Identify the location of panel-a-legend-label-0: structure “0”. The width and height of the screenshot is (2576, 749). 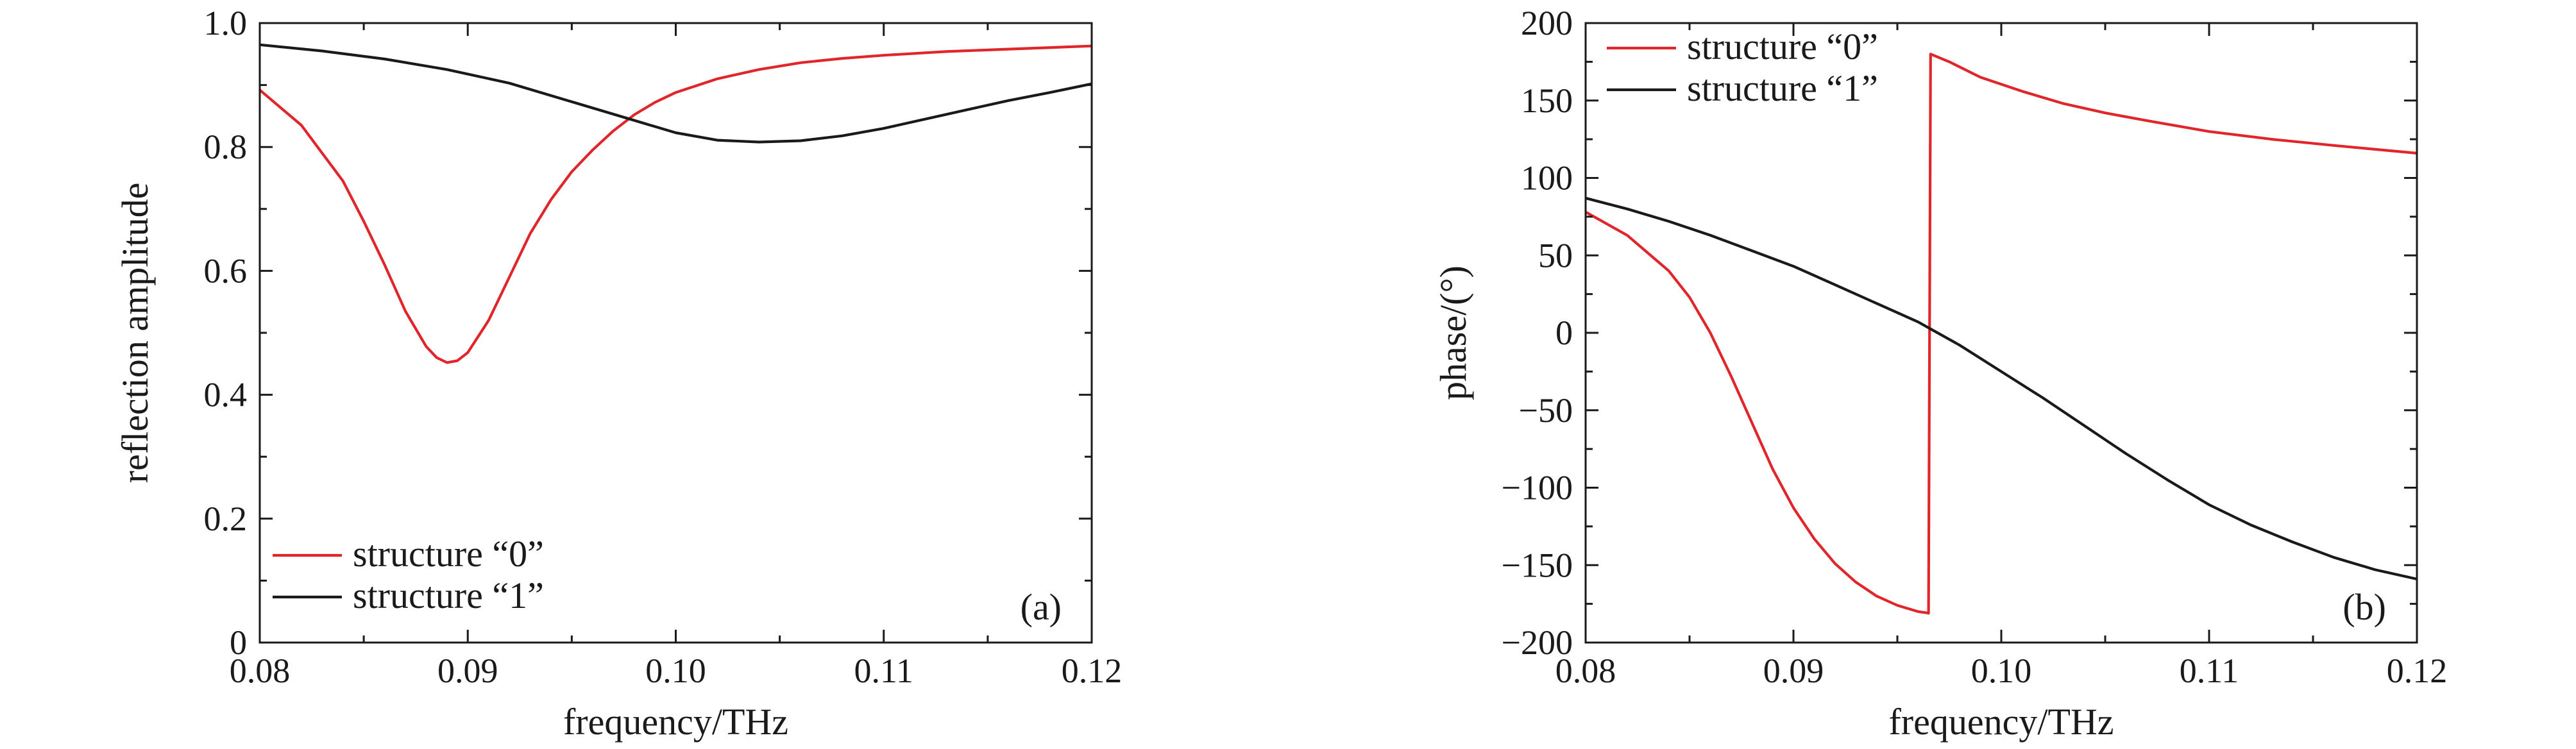
(448, 554).